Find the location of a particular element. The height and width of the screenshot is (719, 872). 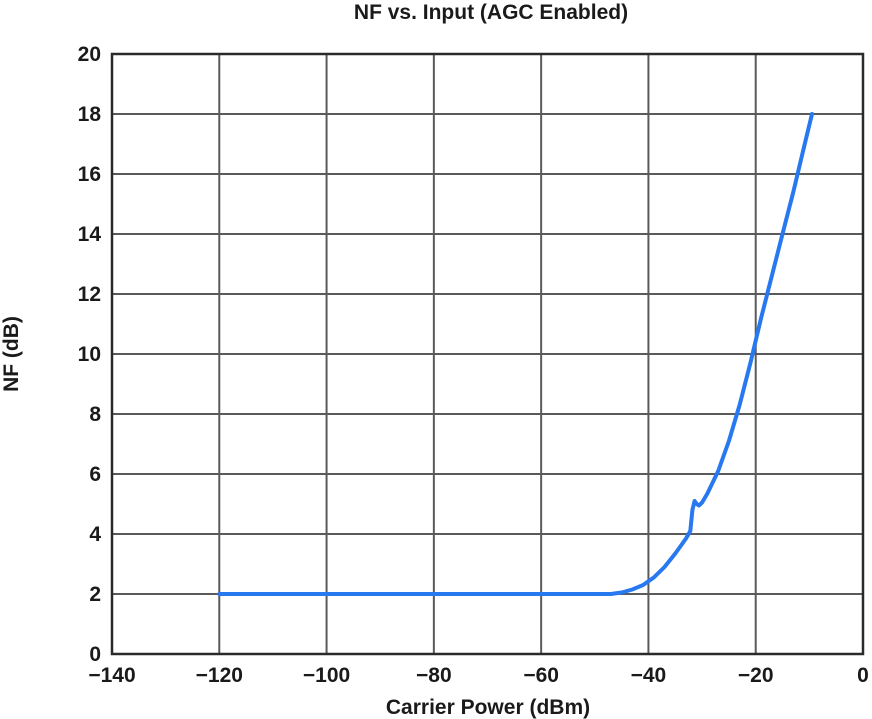

y-tick-label: 2 is located at coordinates (95, 594).